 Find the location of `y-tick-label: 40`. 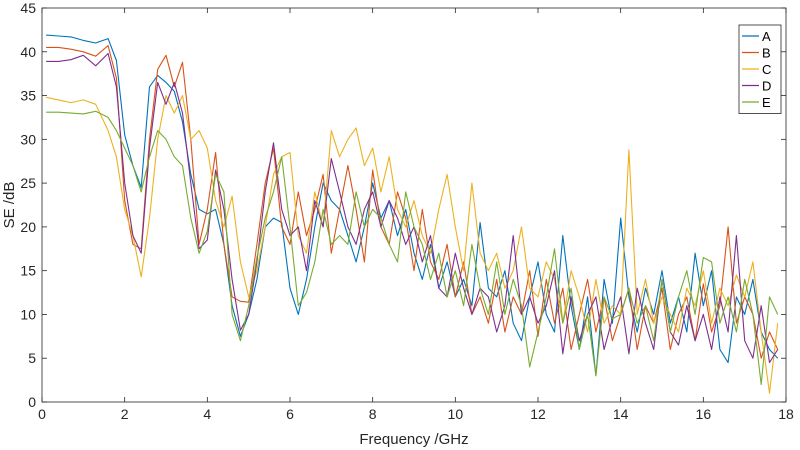

y-tick-label: 40 is located at coordinates (28, 52).